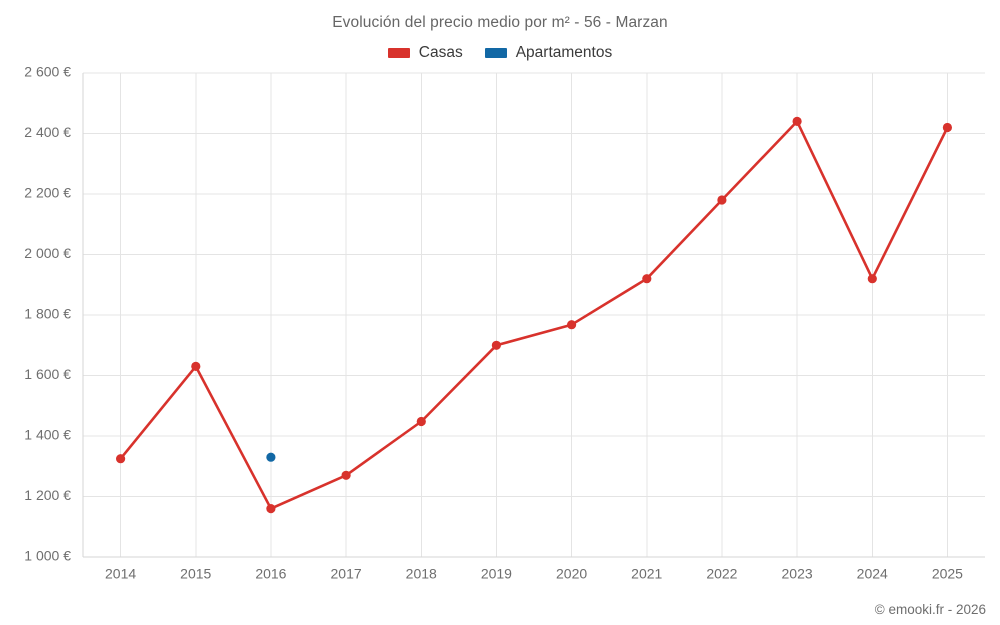 The height and width of the screenshot is (625, 1000). Describe the element at coordinates (947, 573) in the screenshot. I see `x-axis-tick-label: 2025` at that location.